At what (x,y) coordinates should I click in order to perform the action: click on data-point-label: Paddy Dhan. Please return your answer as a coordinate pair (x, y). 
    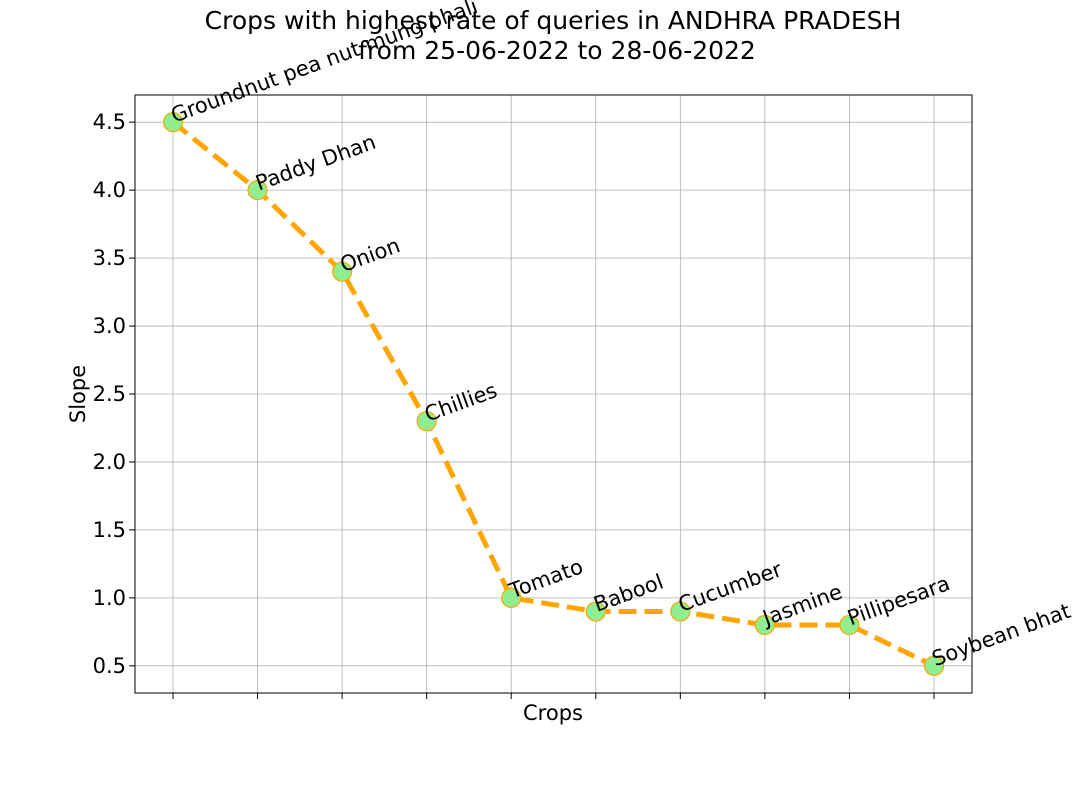
    Looking at the image, I should click on (315, 163).